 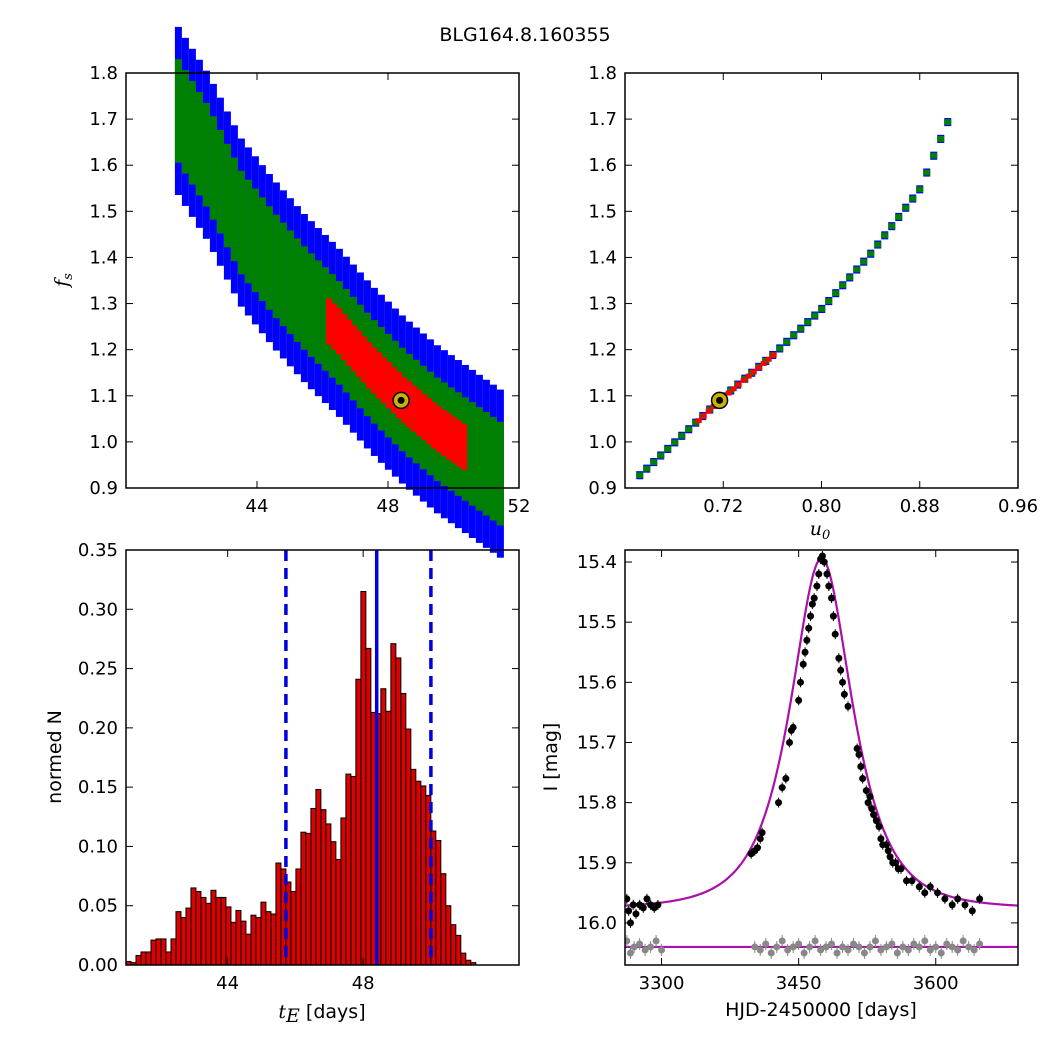 What do you see at coordinates (363, 983) in the screenshot?
I see `panel-te-histogram-xtick-label: 48` at bounding box center [363, 983].